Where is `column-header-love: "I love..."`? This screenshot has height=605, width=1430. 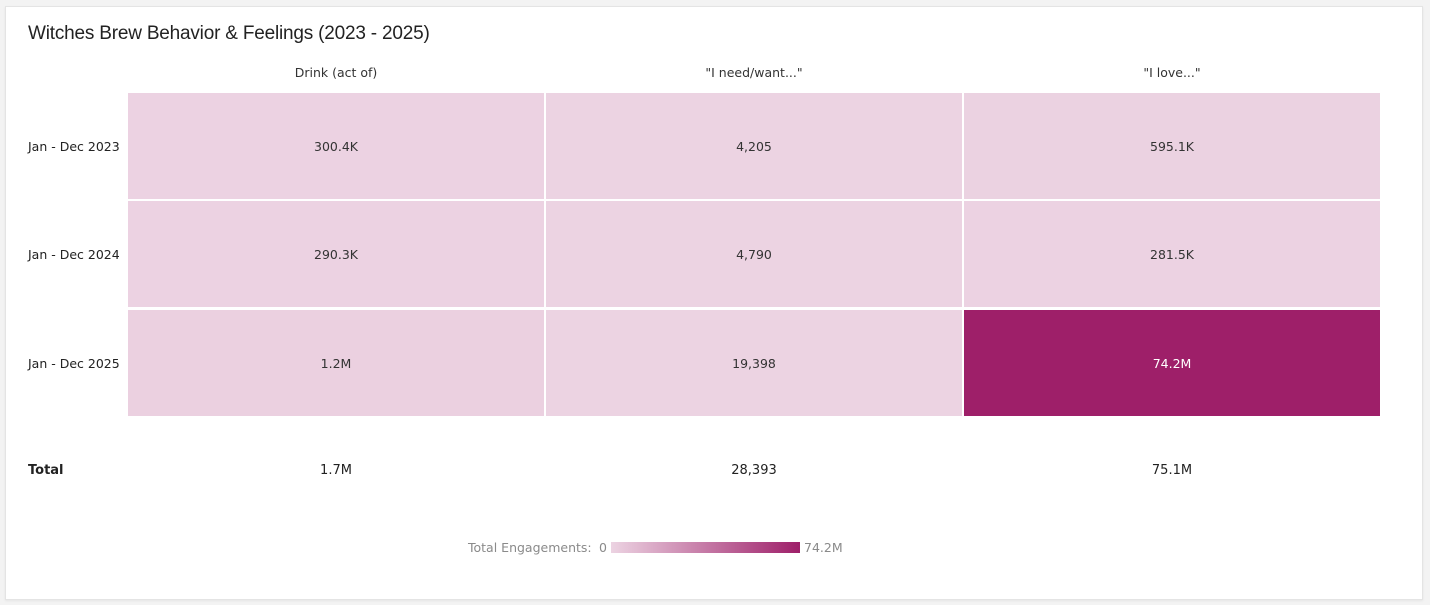
column-header-love: "I love..." is located at coordinates (1172, 72).